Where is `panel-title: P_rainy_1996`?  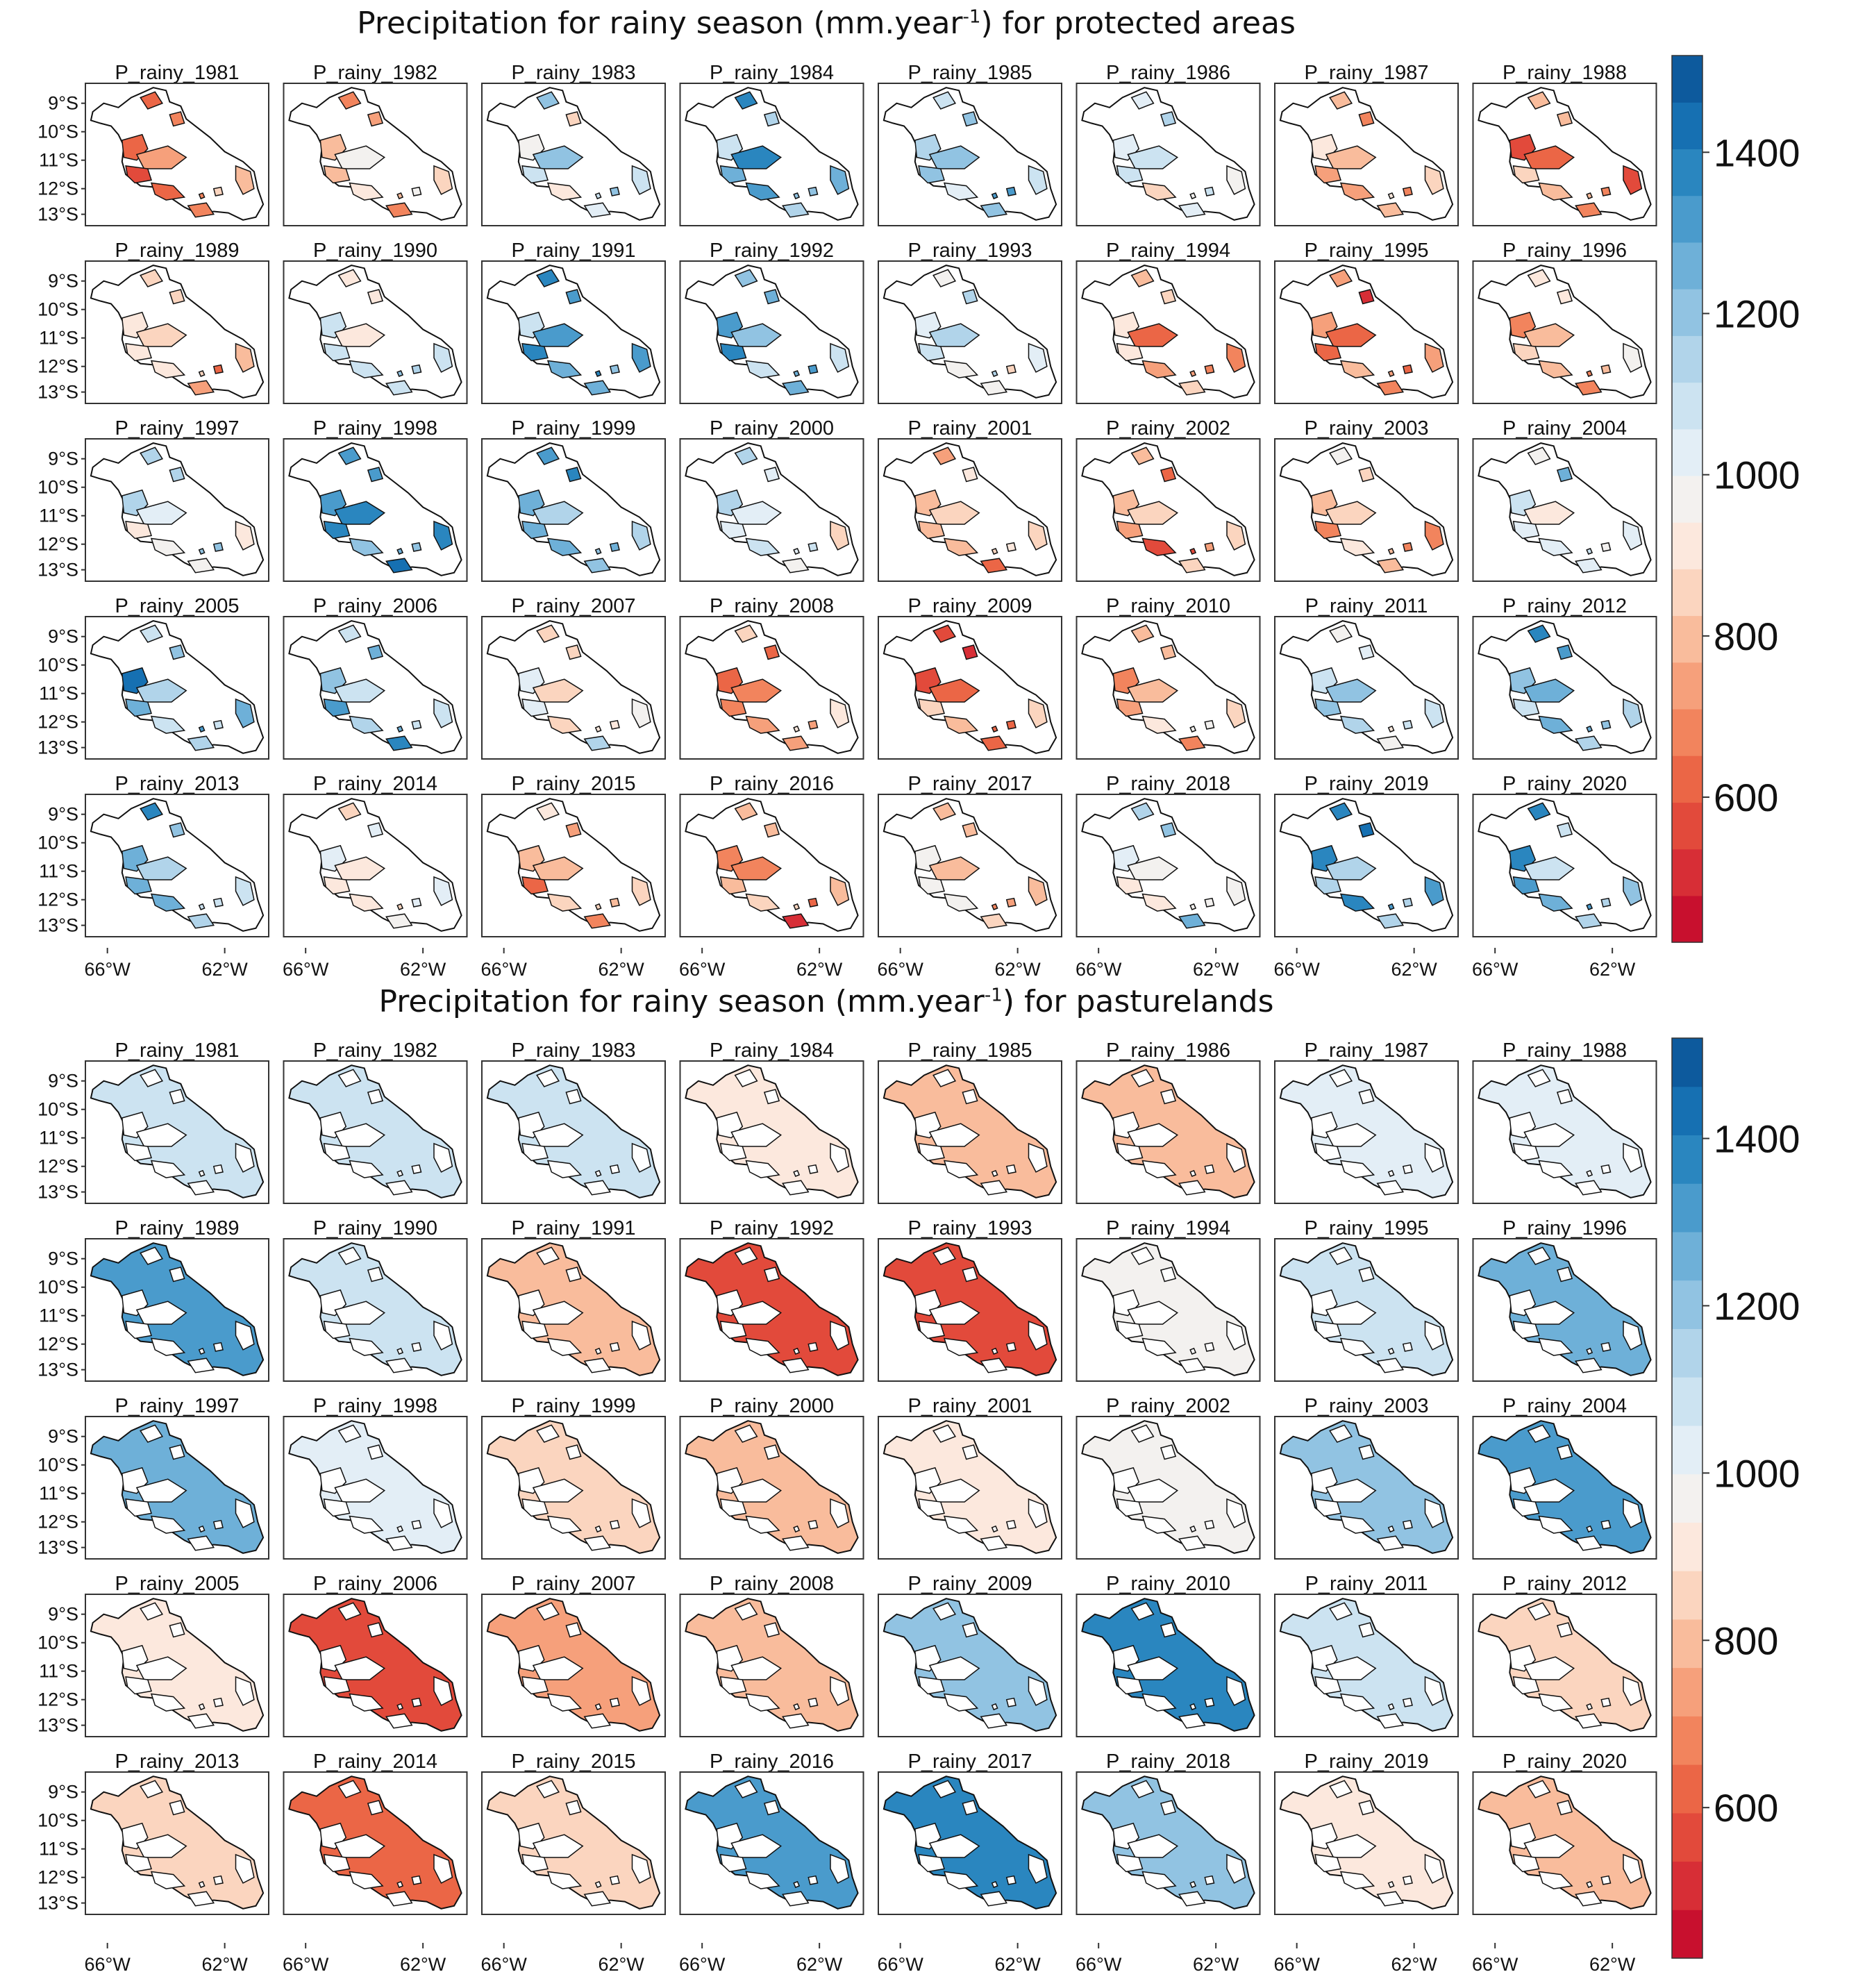
panel-title: P_rainy_1996 is located at coordinates (1565, 251).